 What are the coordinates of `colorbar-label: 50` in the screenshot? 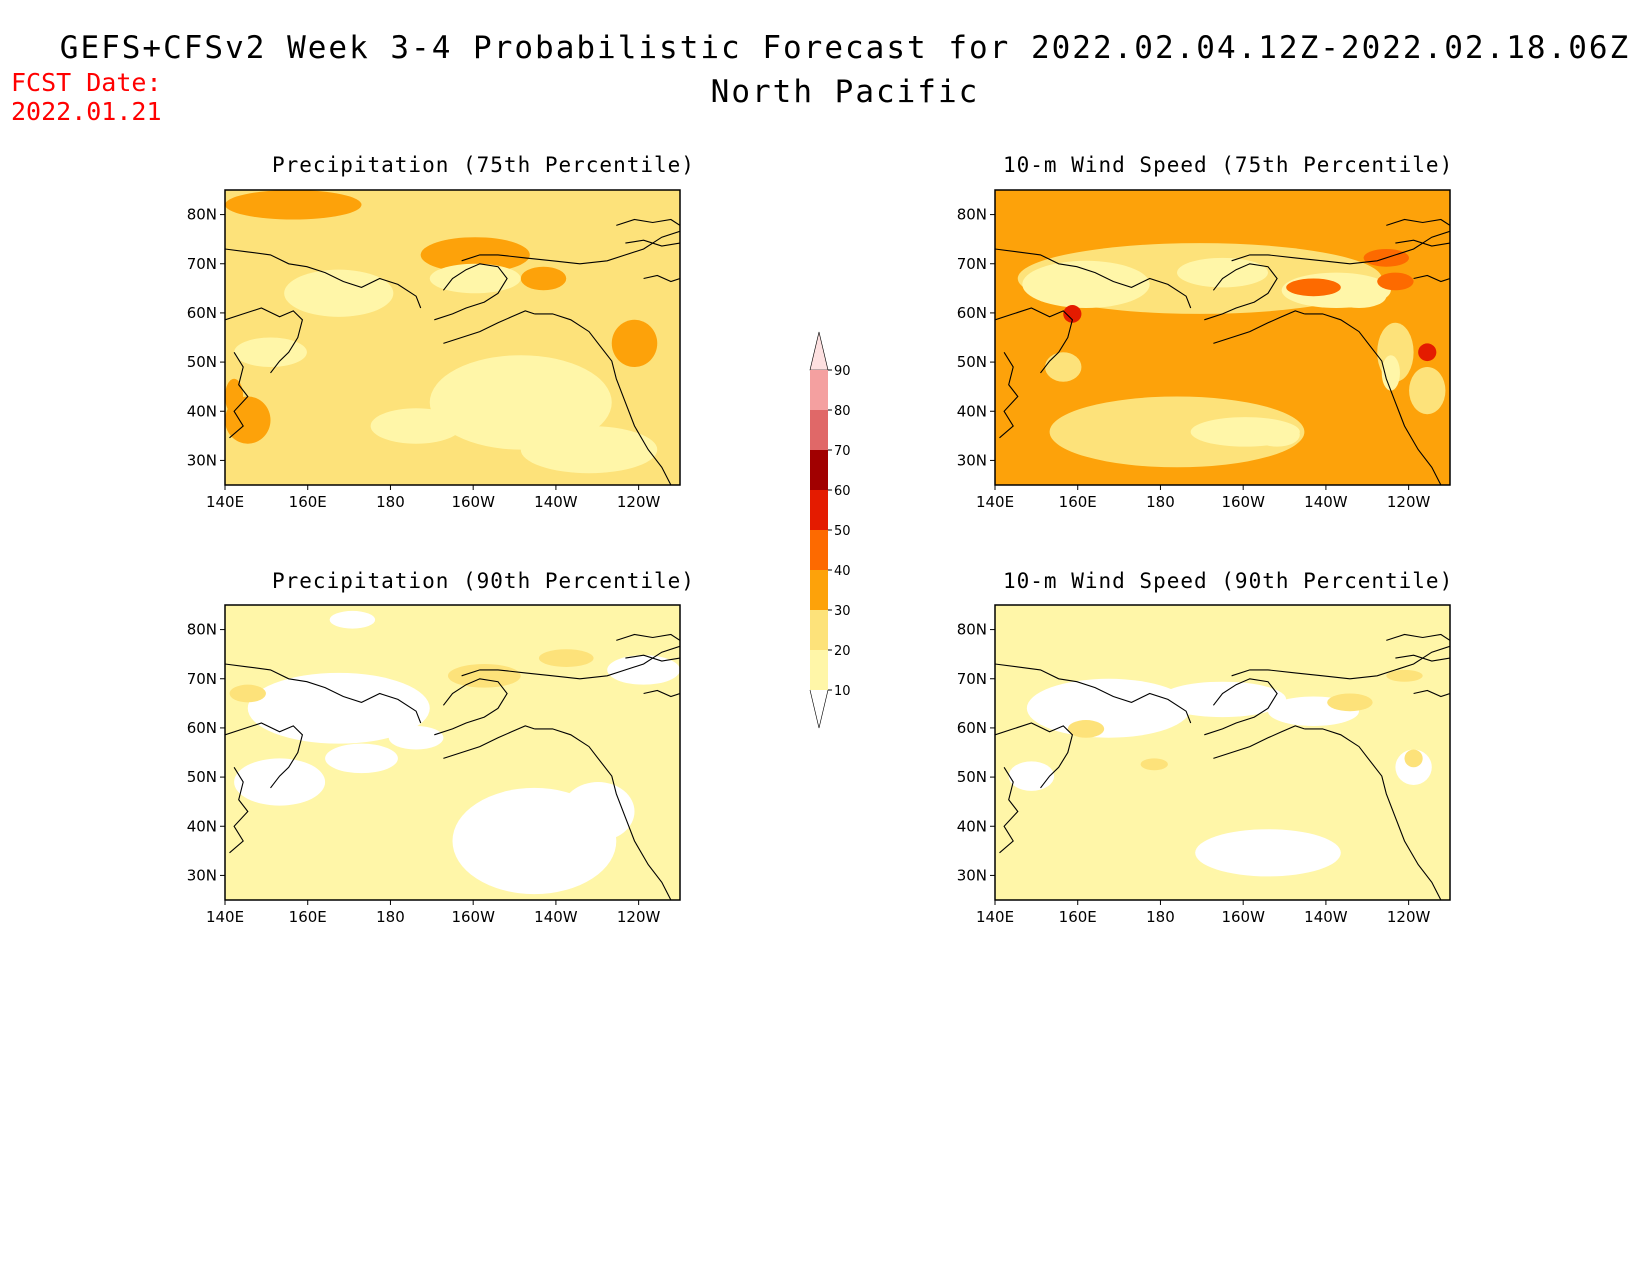 It's located at (842, 531).